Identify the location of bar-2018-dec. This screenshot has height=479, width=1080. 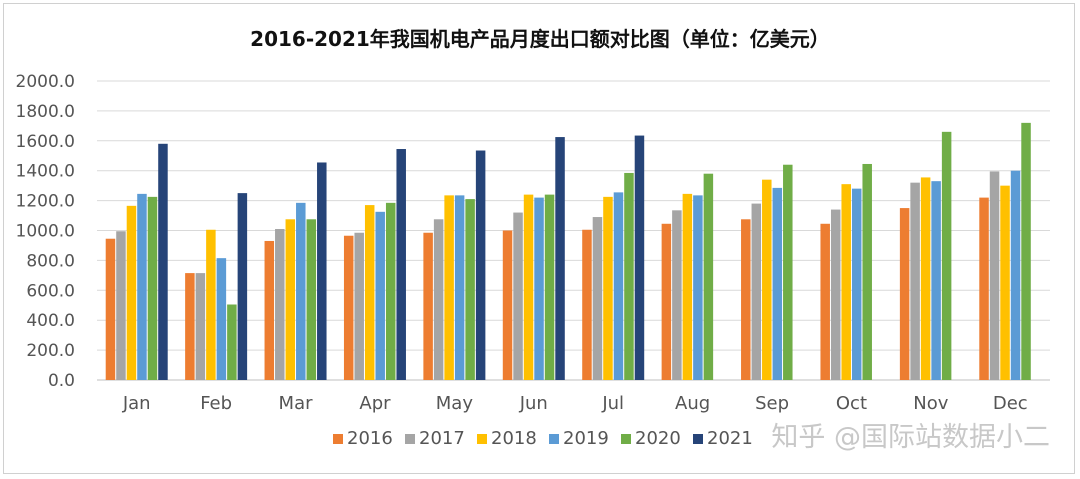
(1005, 282).